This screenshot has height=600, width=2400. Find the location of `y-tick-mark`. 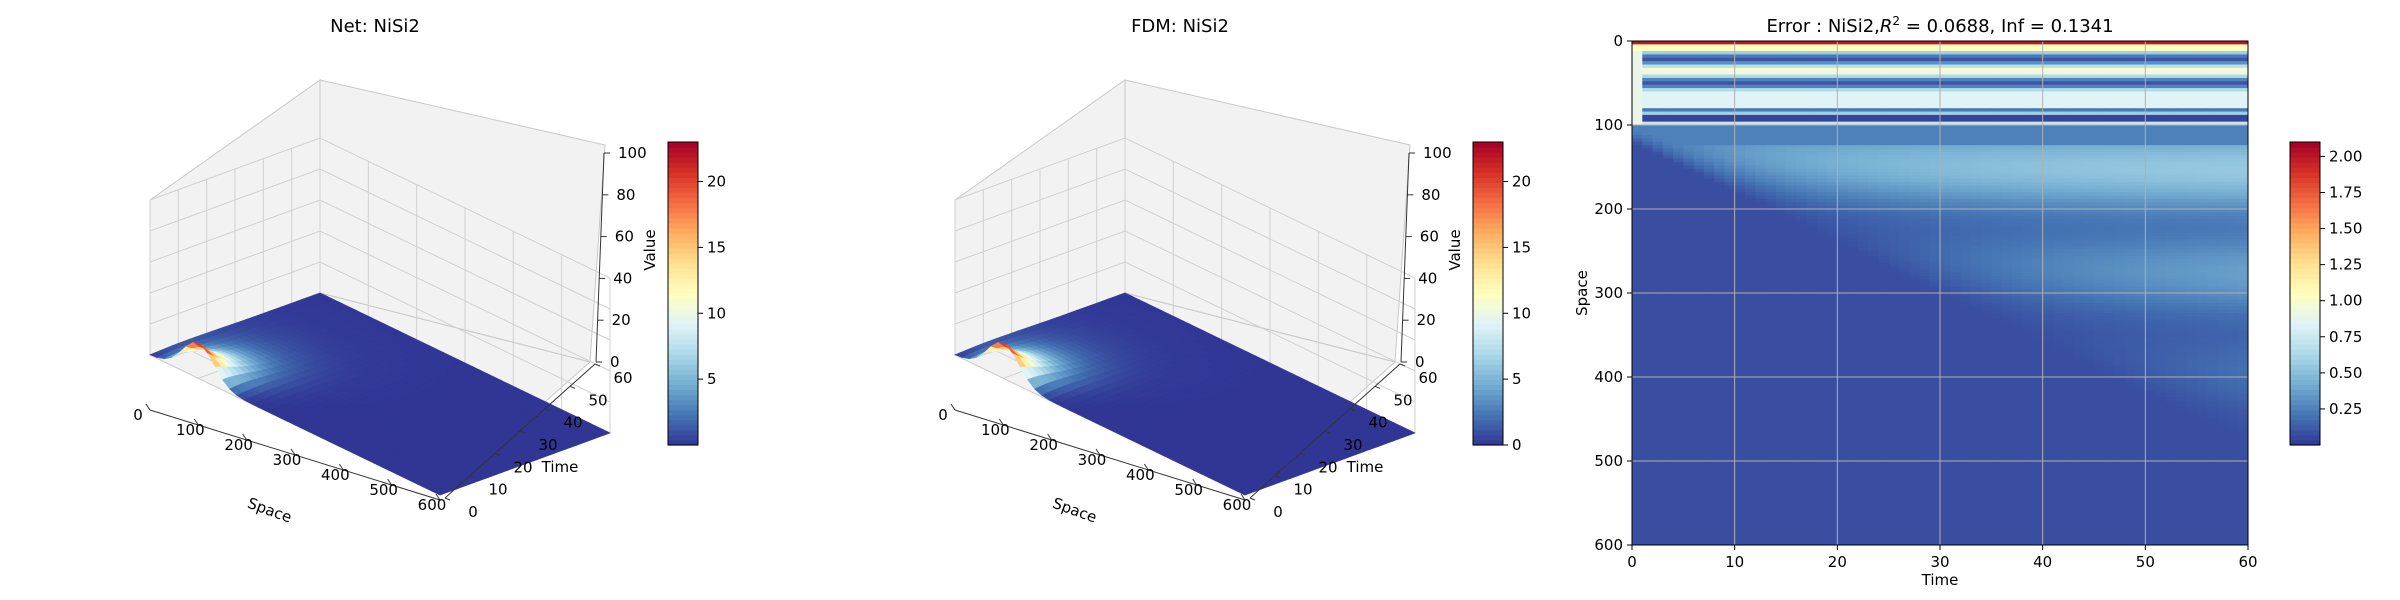

y-tick-mark is located at coordinates (522, 432).